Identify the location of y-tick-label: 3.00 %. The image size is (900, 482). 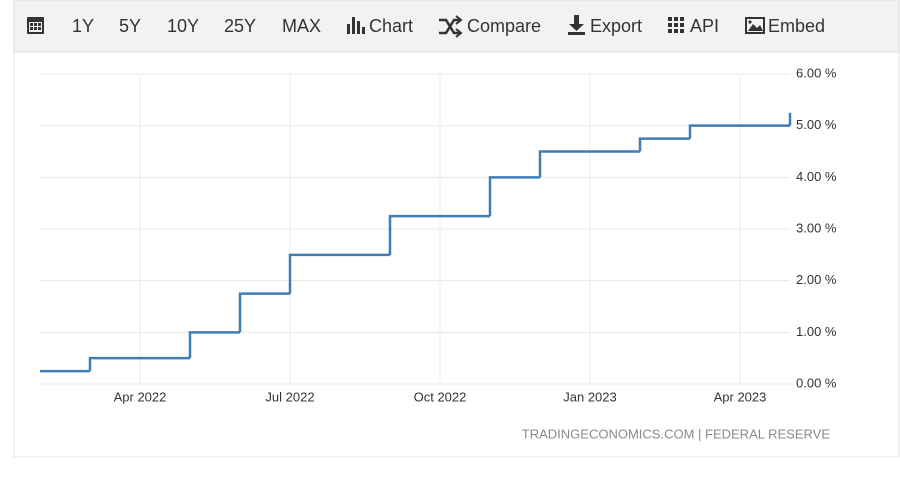
(816, 227).